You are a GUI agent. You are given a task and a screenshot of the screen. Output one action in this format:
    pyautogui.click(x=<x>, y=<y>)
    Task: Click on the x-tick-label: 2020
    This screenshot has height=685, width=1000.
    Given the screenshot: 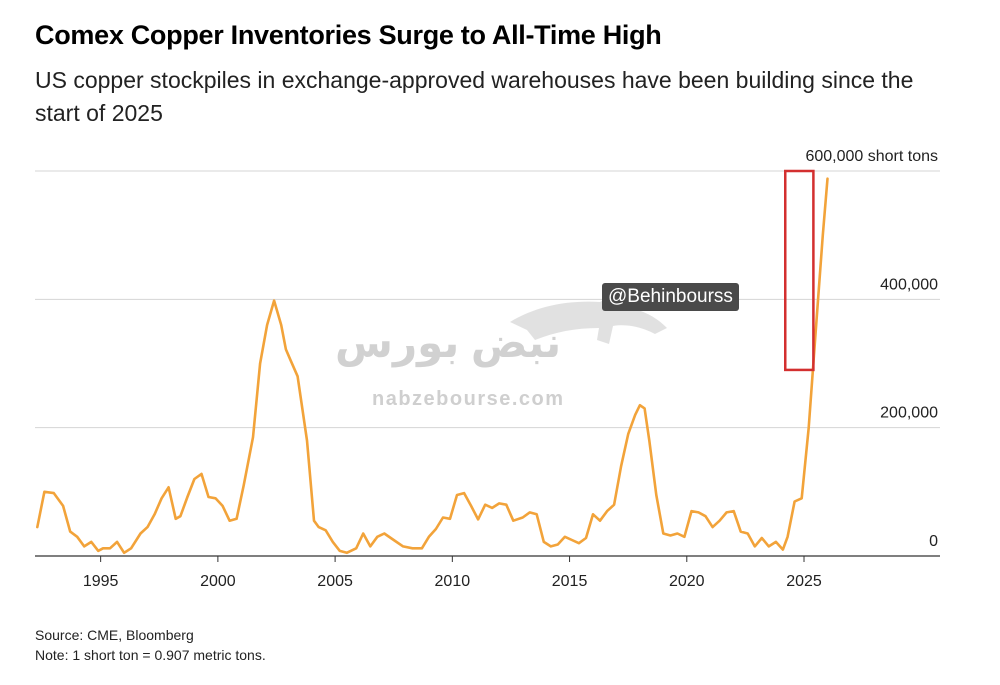 What is the action you would take?
    pyautogui.click(x=687, y=581)
    